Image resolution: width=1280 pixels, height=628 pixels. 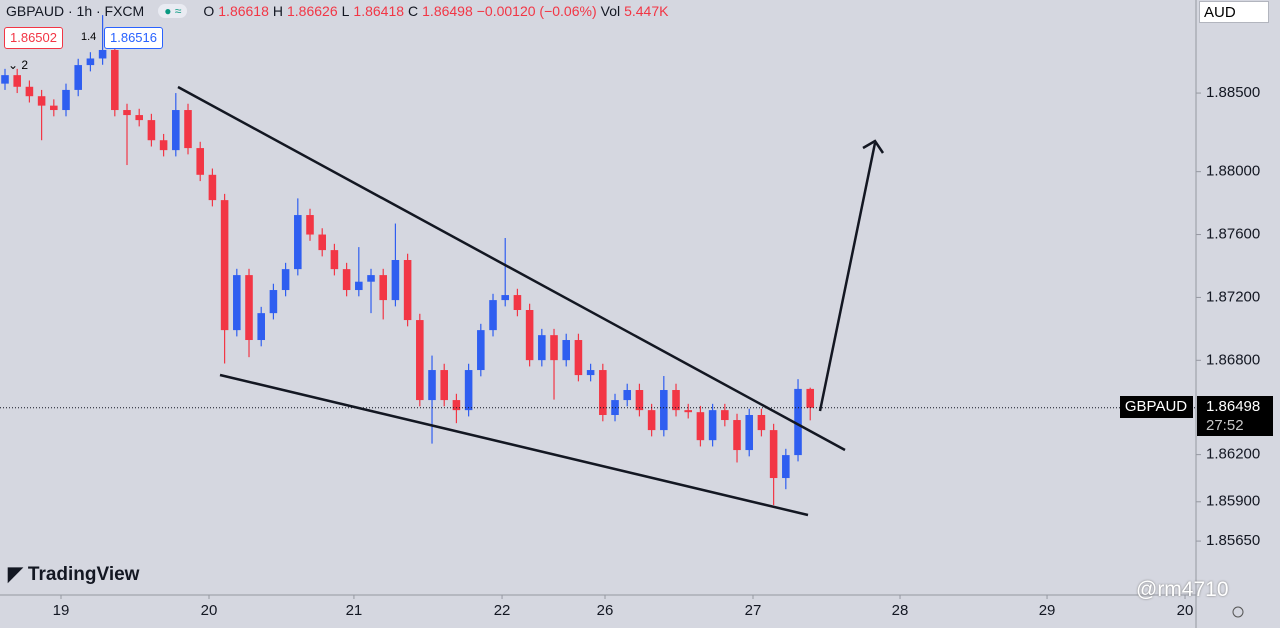 I want to click on vol-key: Vol, so click(x=610, y=11).